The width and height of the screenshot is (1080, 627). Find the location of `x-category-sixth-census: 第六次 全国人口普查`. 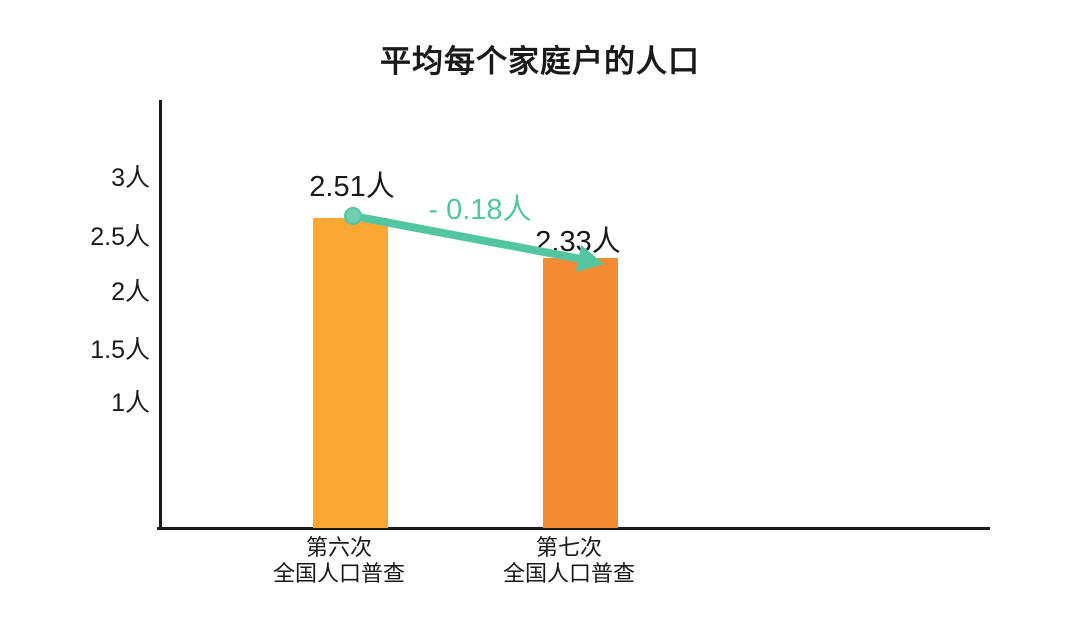

x-category-sixth-census: 第六次 全国人口普查 is located at coordinates (339, 561).